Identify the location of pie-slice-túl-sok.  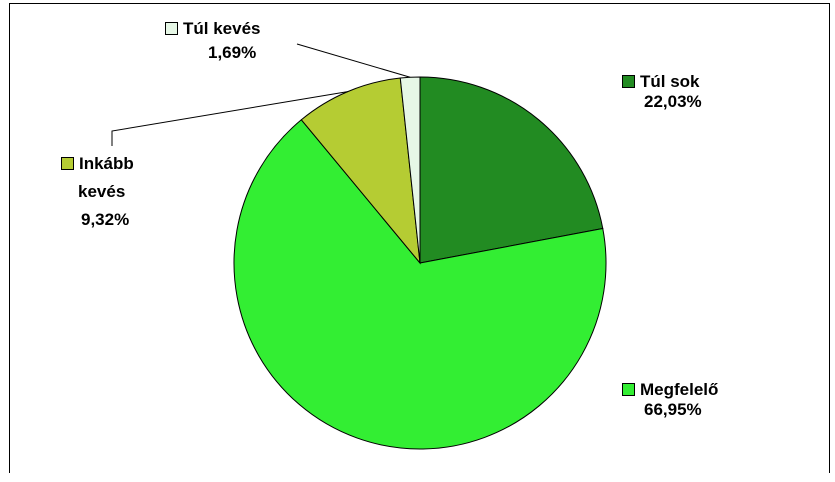
(511, 170).